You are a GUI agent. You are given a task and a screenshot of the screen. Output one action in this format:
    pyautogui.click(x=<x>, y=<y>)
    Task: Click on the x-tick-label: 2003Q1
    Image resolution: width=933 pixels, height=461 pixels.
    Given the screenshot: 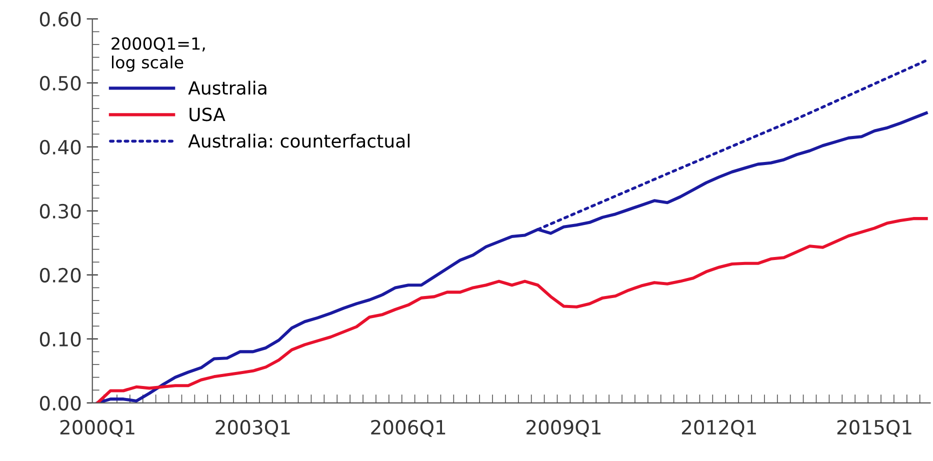 What is the action you would take?
    pyautogui.click(x=253, y=428)
    